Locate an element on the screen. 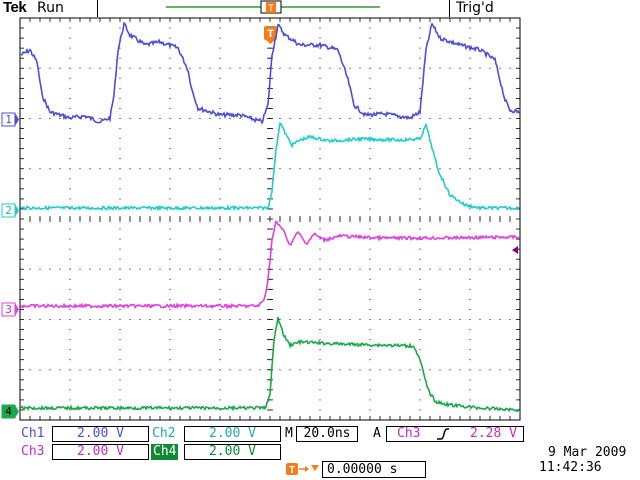 Image resolution: width=640 pixels, height=480 pixels. trigger-level-marker is located at coordinates (515, 250).